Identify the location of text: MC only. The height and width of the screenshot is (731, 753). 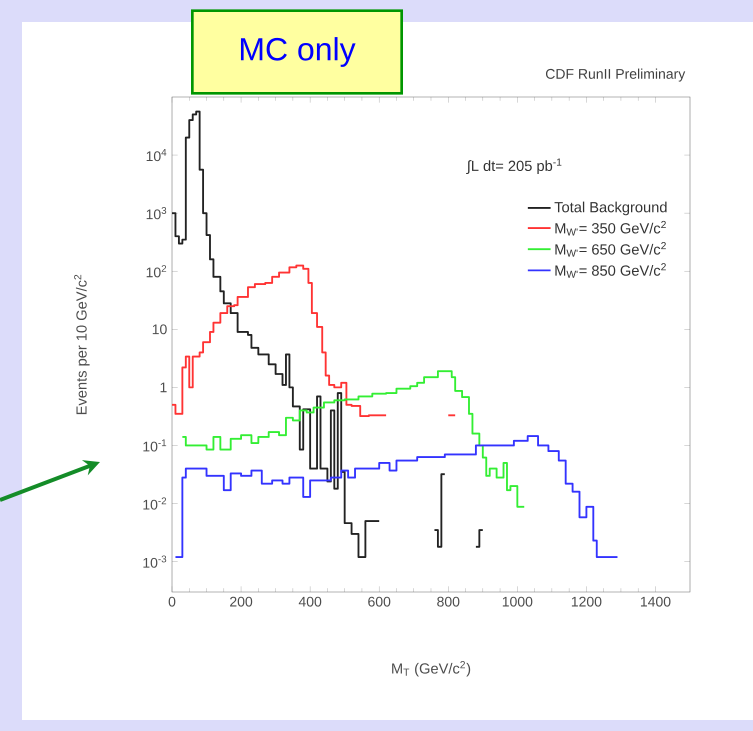
(298, 52).